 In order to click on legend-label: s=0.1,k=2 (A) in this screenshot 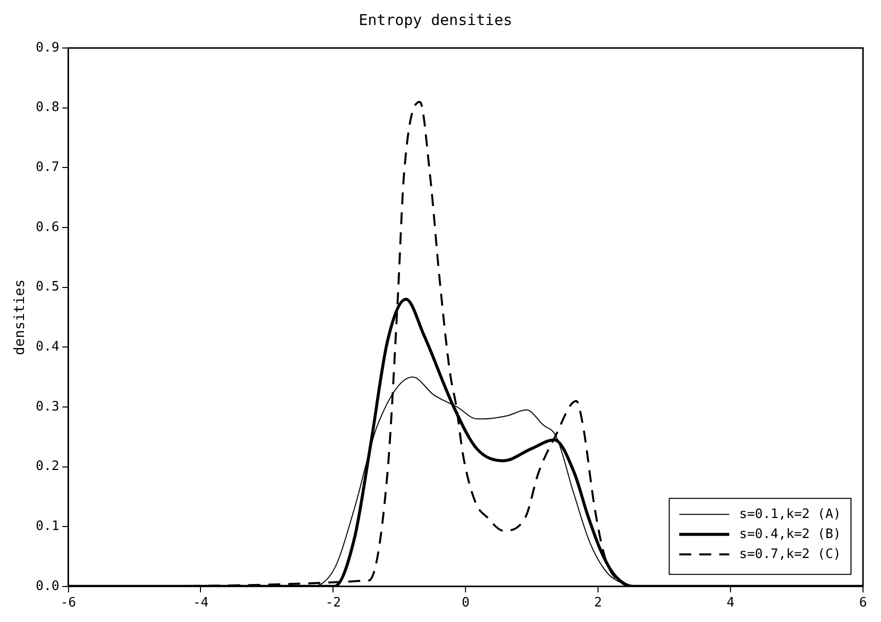, I will do `click(790, 514)`.